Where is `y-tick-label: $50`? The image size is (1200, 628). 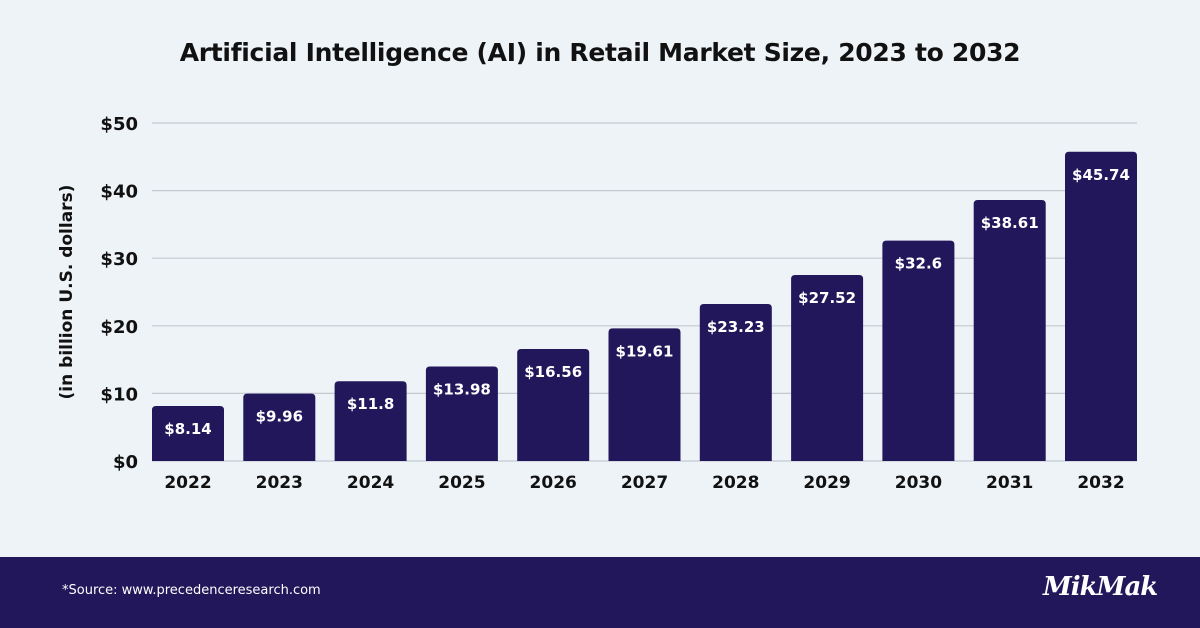
y-tick-label: $50 is located at coordinates (119, 124).